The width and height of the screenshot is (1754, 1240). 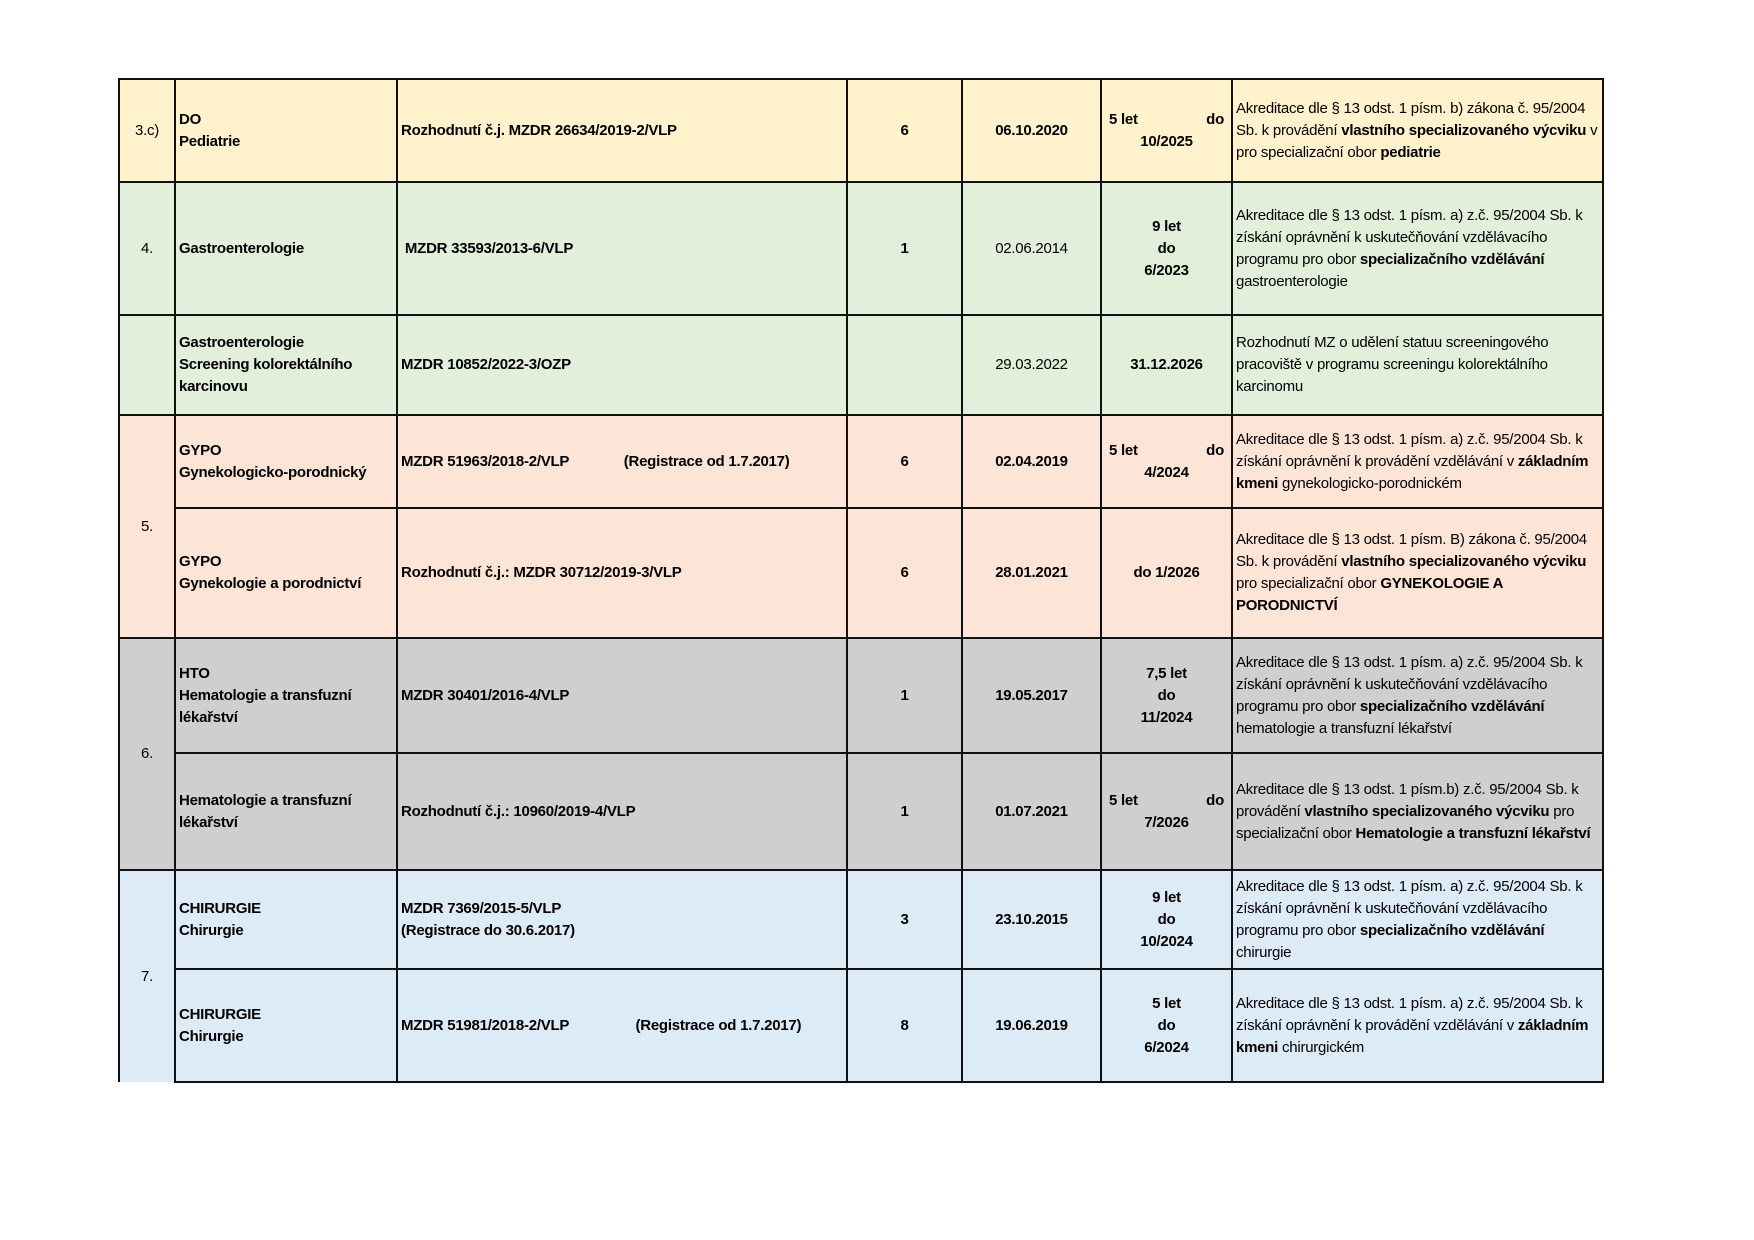 I want to click on count-cell: 3, so click(x=904, y=919).